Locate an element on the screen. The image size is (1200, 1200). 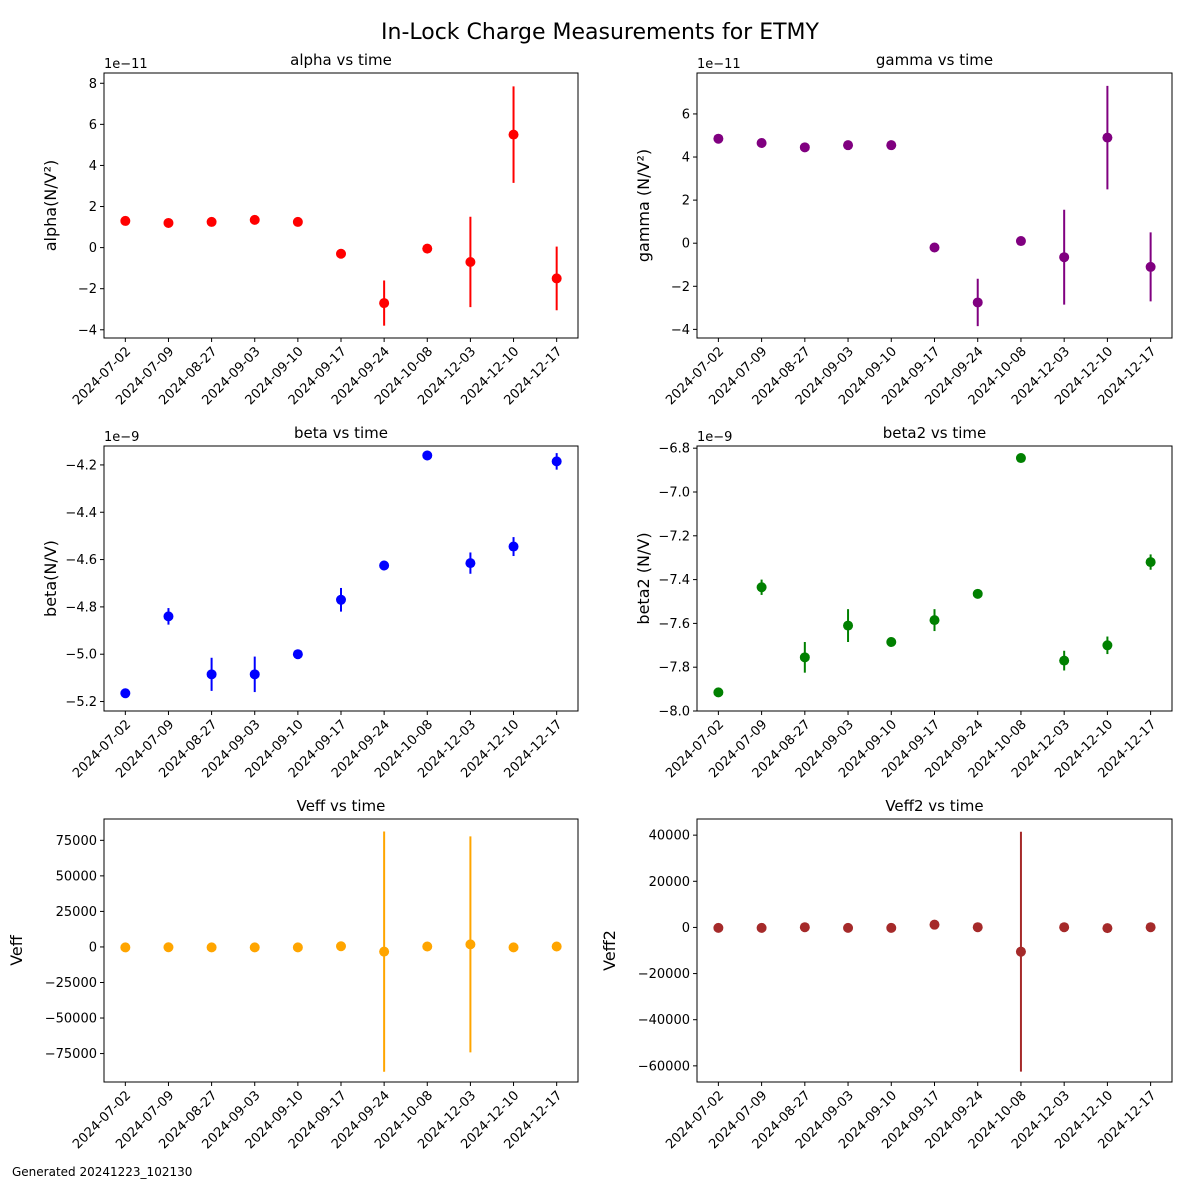
y-tick-label: 20000 is located at coordinates (669, 882).